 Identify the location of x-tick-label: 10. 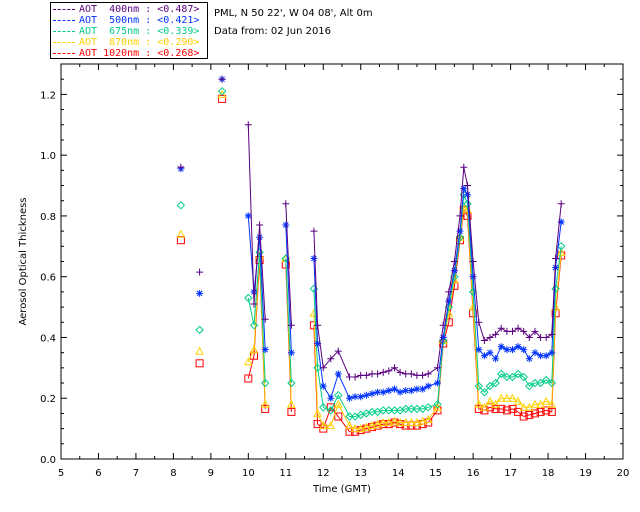
(248, 473).